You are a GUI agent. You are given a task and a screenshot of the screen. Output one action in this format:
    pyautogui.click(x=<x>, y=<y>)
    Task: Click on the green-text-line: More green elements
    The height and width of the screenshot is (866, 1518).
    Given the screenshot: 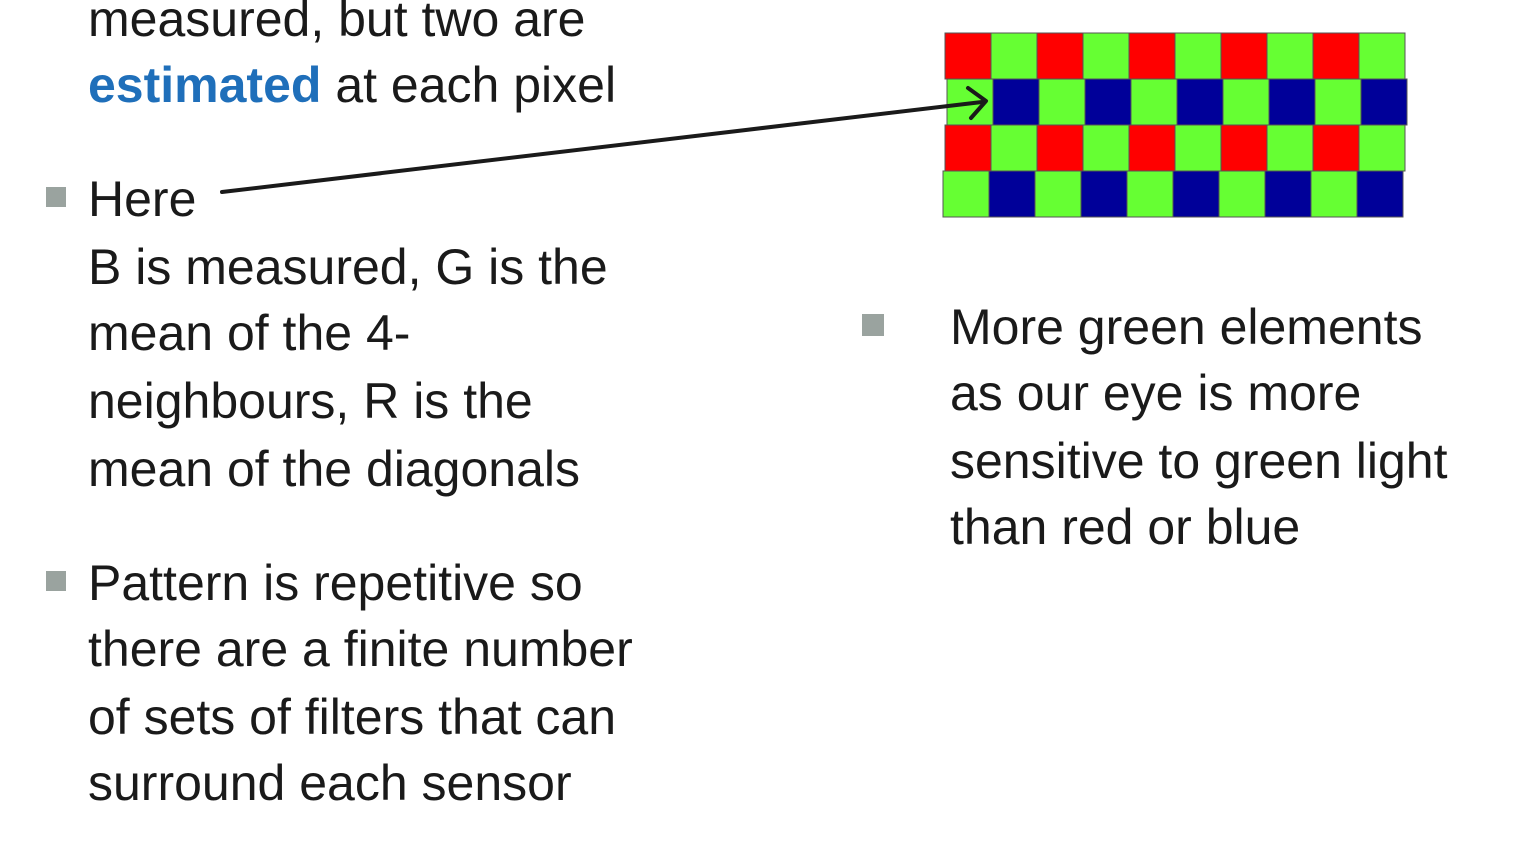 What is the action you would take?
    pyautogui.click(x=1186, y=327)
    